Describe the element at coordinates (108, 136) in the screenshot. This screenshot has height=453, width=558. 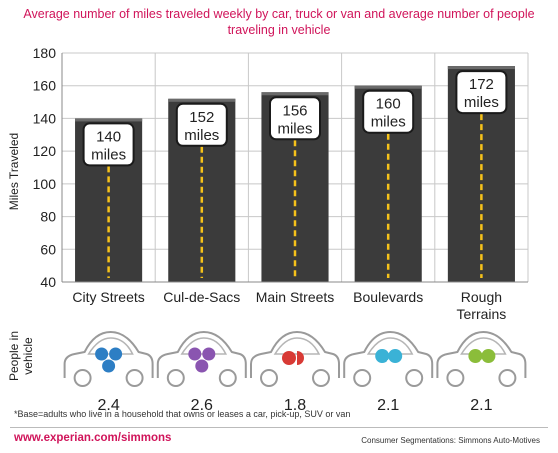
I see `value-label-number: 140` at that location.